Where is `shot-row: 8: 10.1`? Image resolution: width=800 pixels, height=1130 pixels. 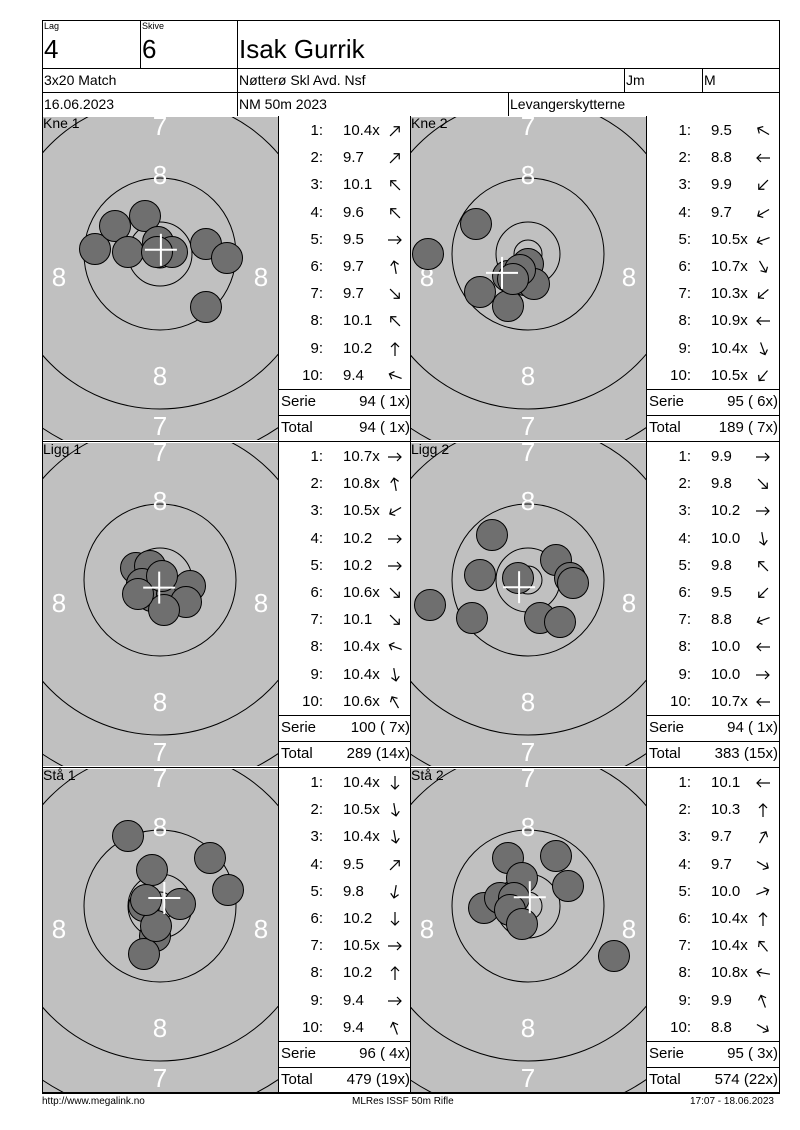
shot-row: 8: 10.1 is located at coordinates (345, 320).